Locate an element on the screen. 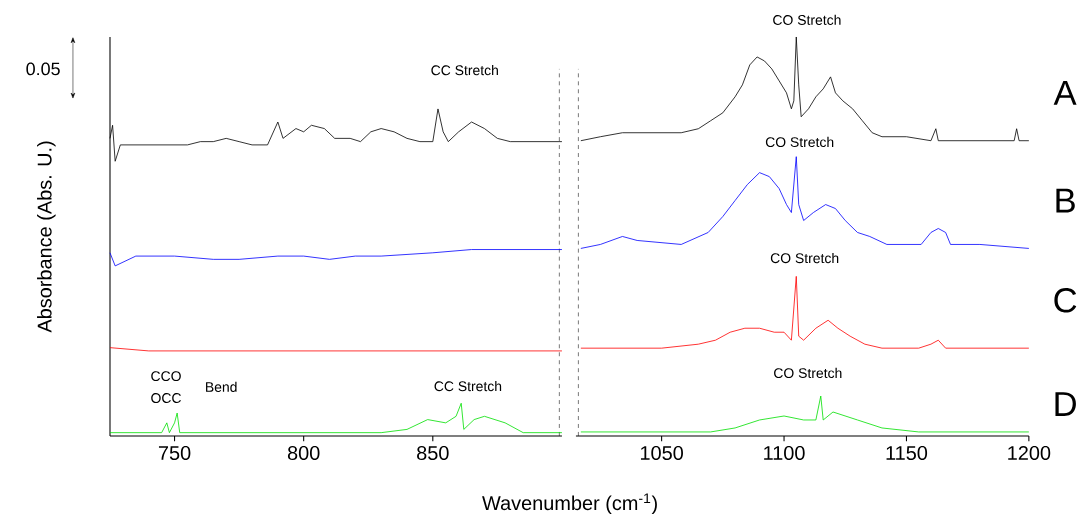 This screenshot has width=1082, height=520. x-tick-label: 1150 is located at coordinates (907, 453).